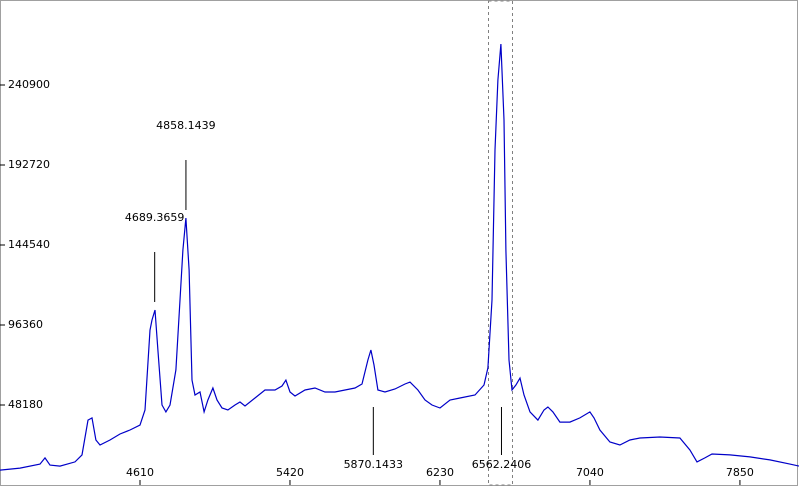 The width and height of the screenshot is (799, 486). Describe the element at coordinates (29, 164) in the screenshot. I see `y-tick-label: 192720` at that location.